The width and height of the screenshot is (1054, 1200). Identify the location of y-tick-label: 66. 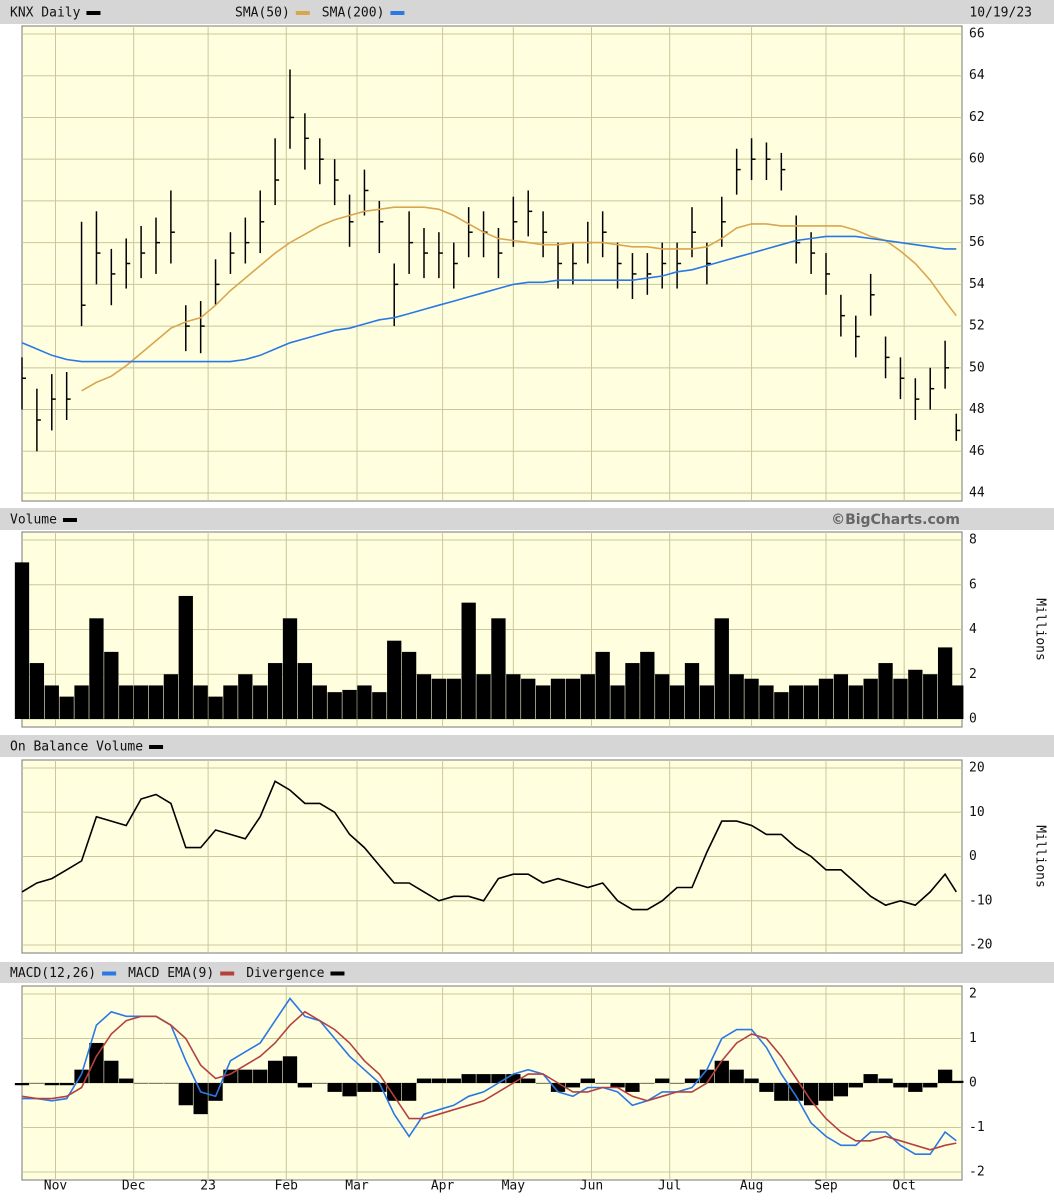
(977, 34).